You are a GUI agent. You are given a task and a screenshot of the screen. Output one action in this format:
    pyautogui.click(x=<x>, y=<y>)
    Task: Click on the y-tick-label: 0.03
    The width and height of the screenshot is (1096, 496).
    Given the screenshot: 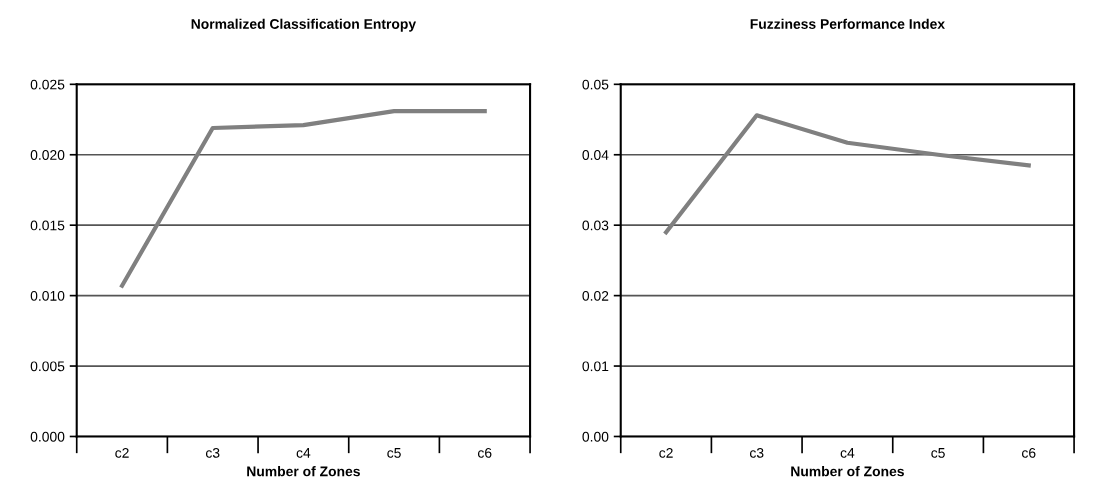 What is the action you would take?
    pyautogui.click(x=595, y=225)
    